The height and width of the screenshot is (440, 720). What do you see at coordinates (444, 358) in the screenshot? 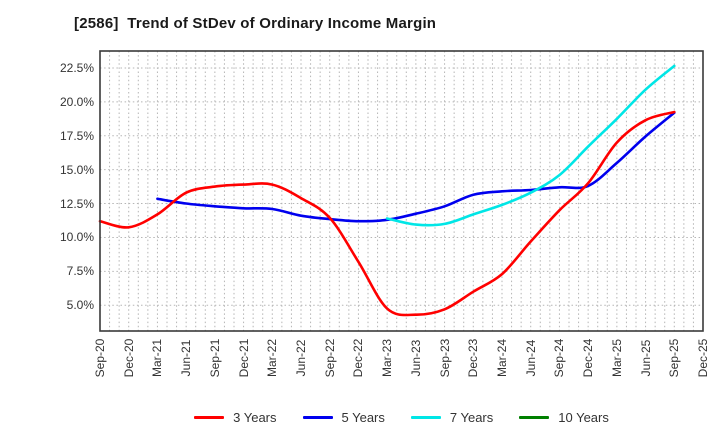
I see `x-tick-label: Sep-23` at bounding box center [444, 358].